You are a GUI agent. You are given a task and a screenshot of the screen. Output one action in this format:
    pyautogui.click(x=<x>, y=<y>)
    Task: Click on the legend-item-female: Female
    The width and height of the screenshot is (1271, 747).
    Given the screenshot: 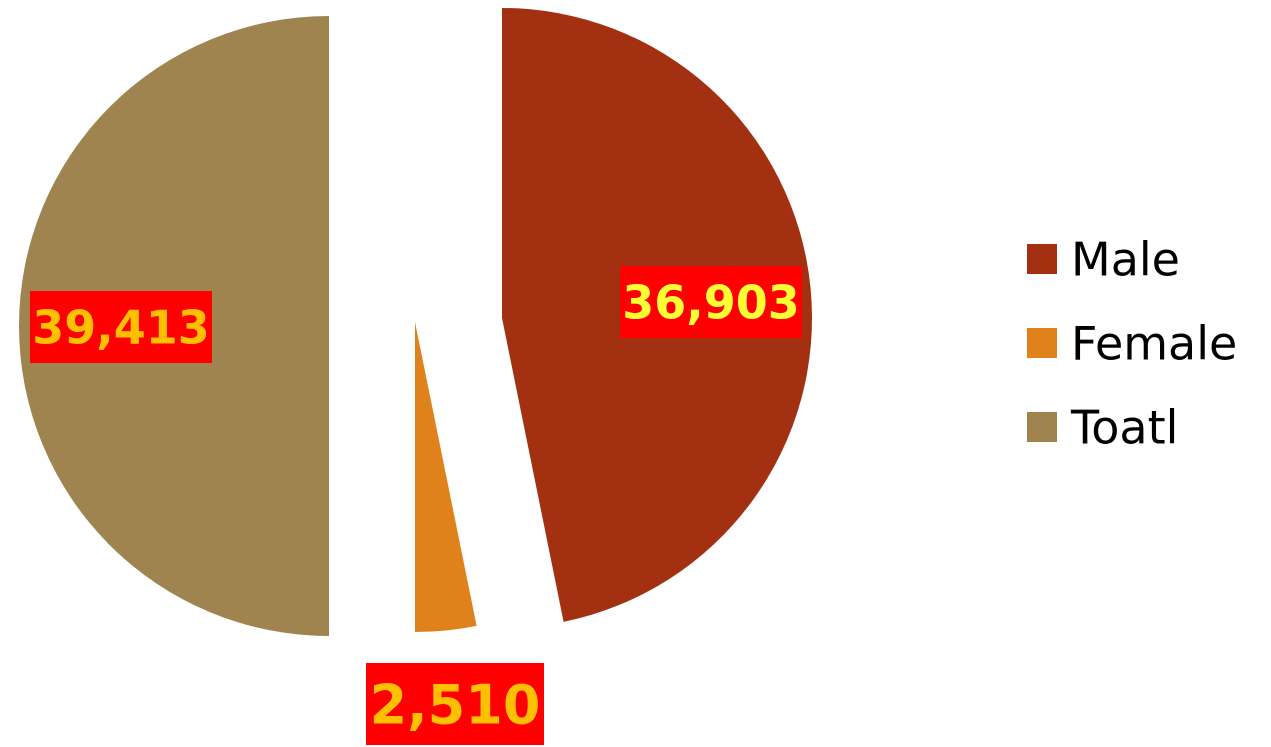 What is the action you would take?
    pyautogui.click(x=1132, y=344)
    